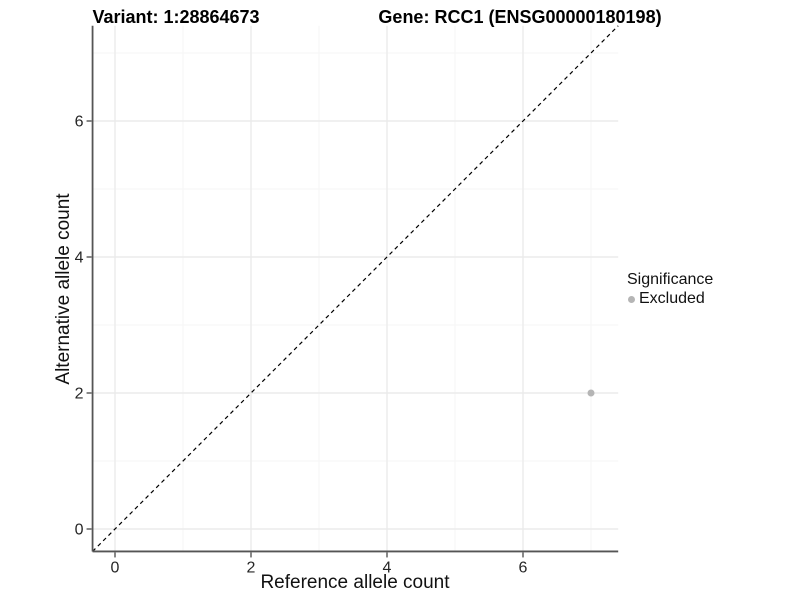 This screenshot has height=600, width=800. What do you see at coordinates (355, 582) in the screenshot?
I see `x-axis-title: Reference allele count` at bounding box center [355, 582].